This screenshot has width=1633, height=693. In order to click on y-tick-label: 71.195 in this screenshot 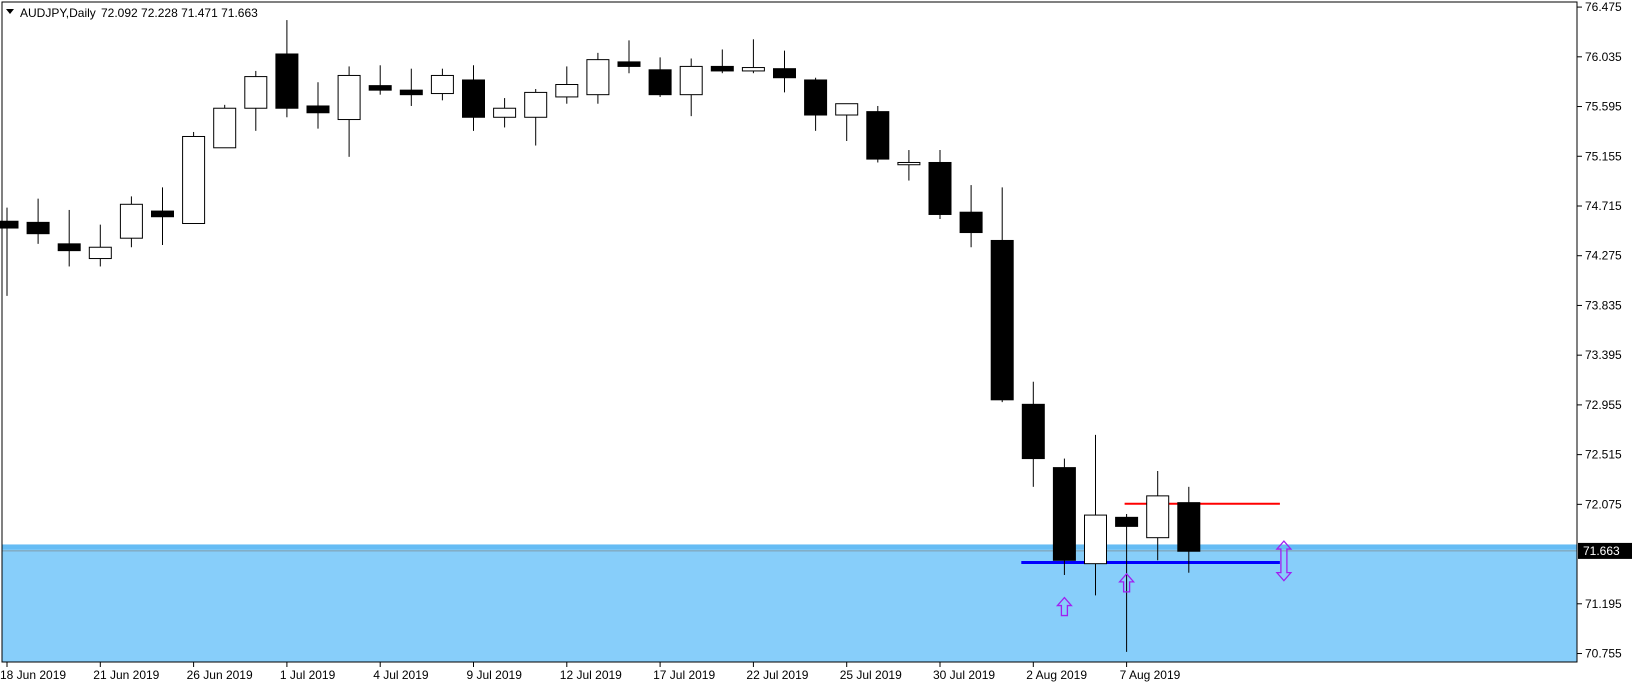, I will do `click(1603, 604)`.